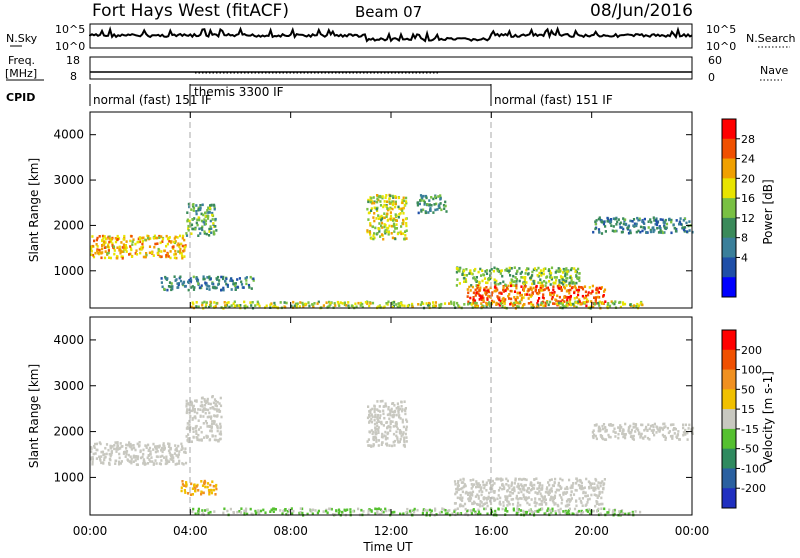 The width and height of the screenshot is (800, 558). Describe the element at coordinates (491, 531) in the screenshot. I see `x-tick-label: 16:00` at that location.